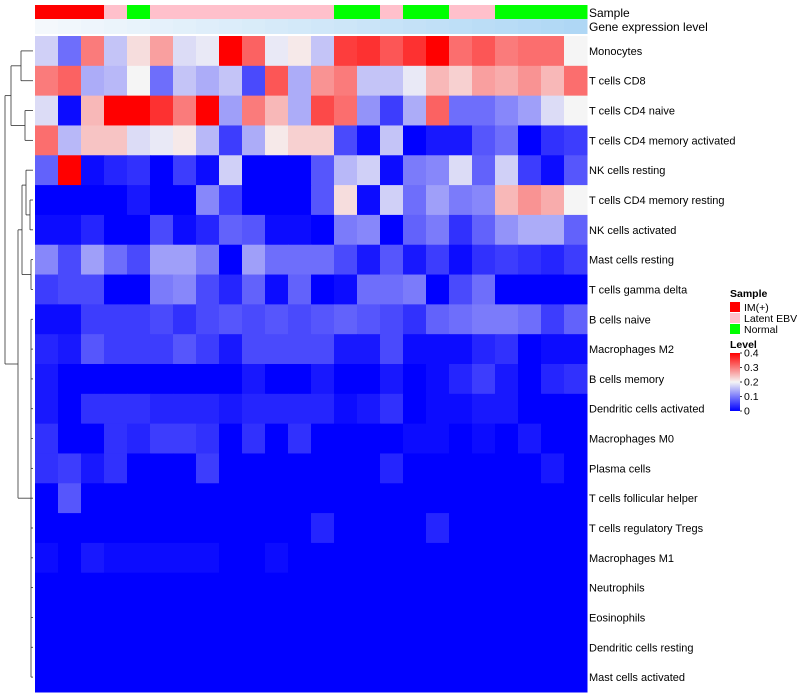 Image resolution: width=800 pixels, height=700 pixels. Describe the element at coordinates (643, 499) in the screenshot. I see `row-label: T cells follicular helper` at that location.